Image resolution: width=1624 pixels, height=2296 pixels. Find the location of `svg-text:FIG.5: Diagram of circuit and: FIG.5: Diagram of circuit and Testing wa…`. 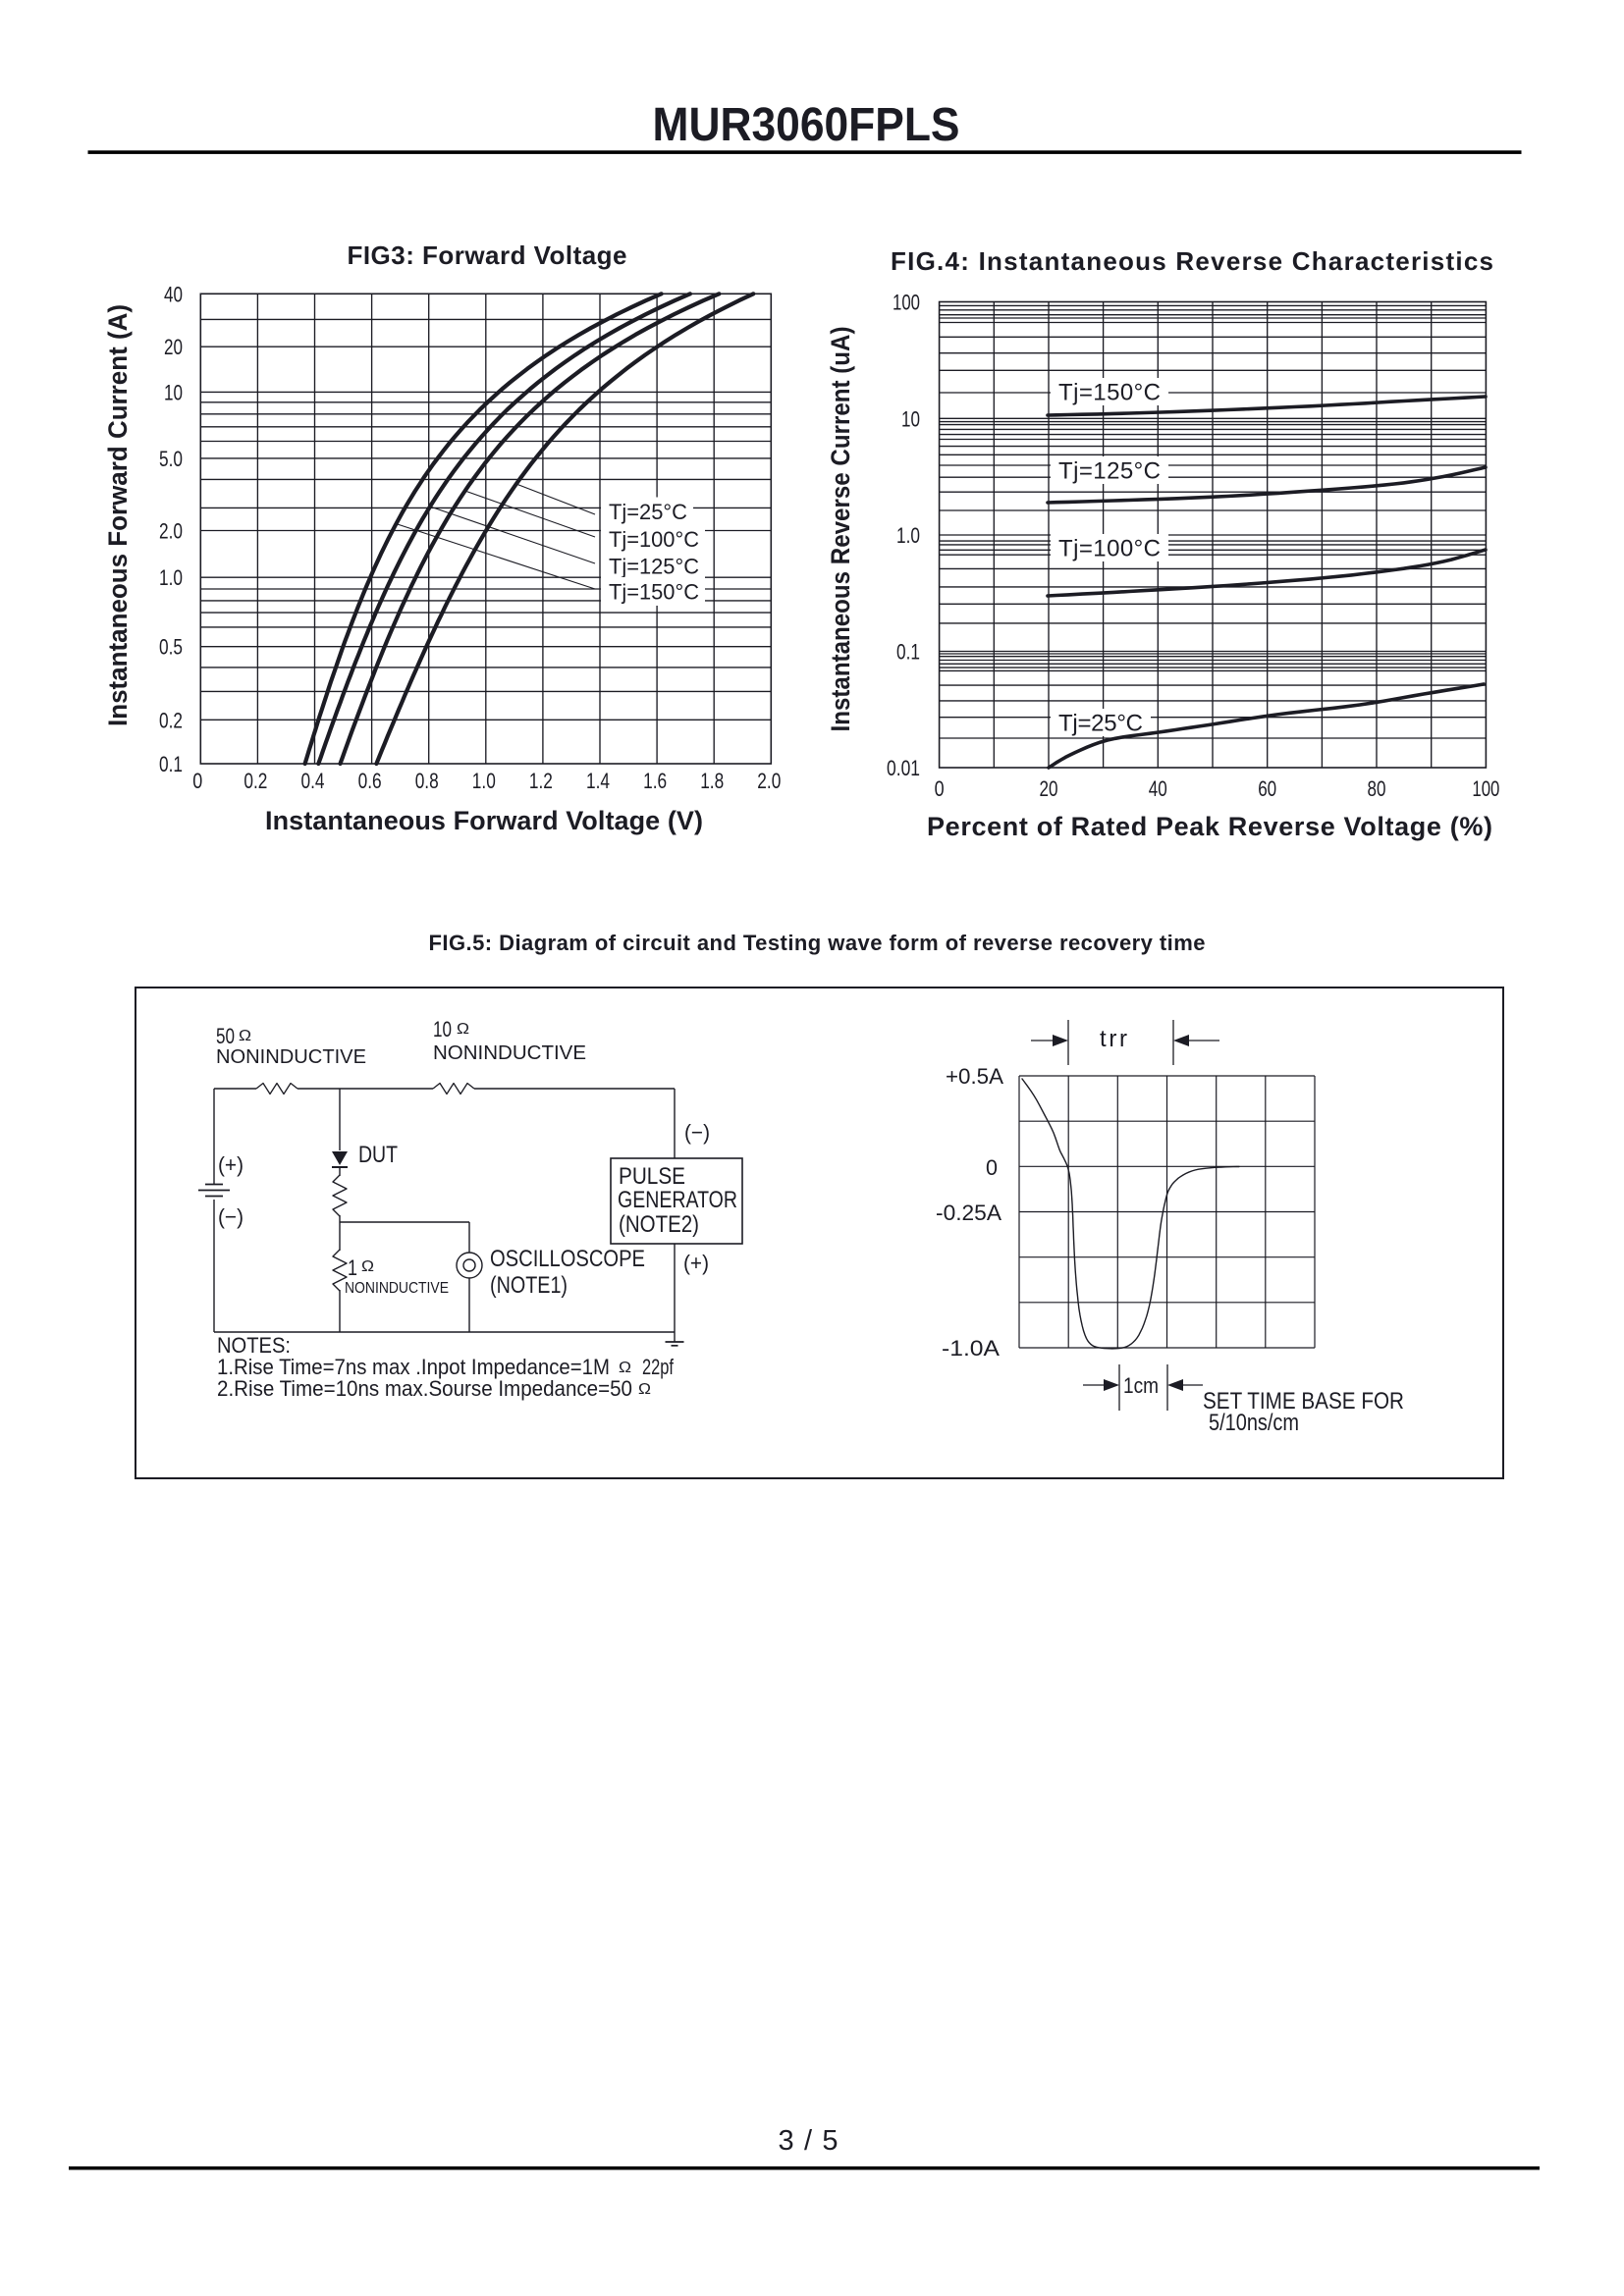

svg-text:FIG.5: Diagram of circuit and: FIG.5: Diagram of circuit and Testing wa… is located at coordinates (817, 943).